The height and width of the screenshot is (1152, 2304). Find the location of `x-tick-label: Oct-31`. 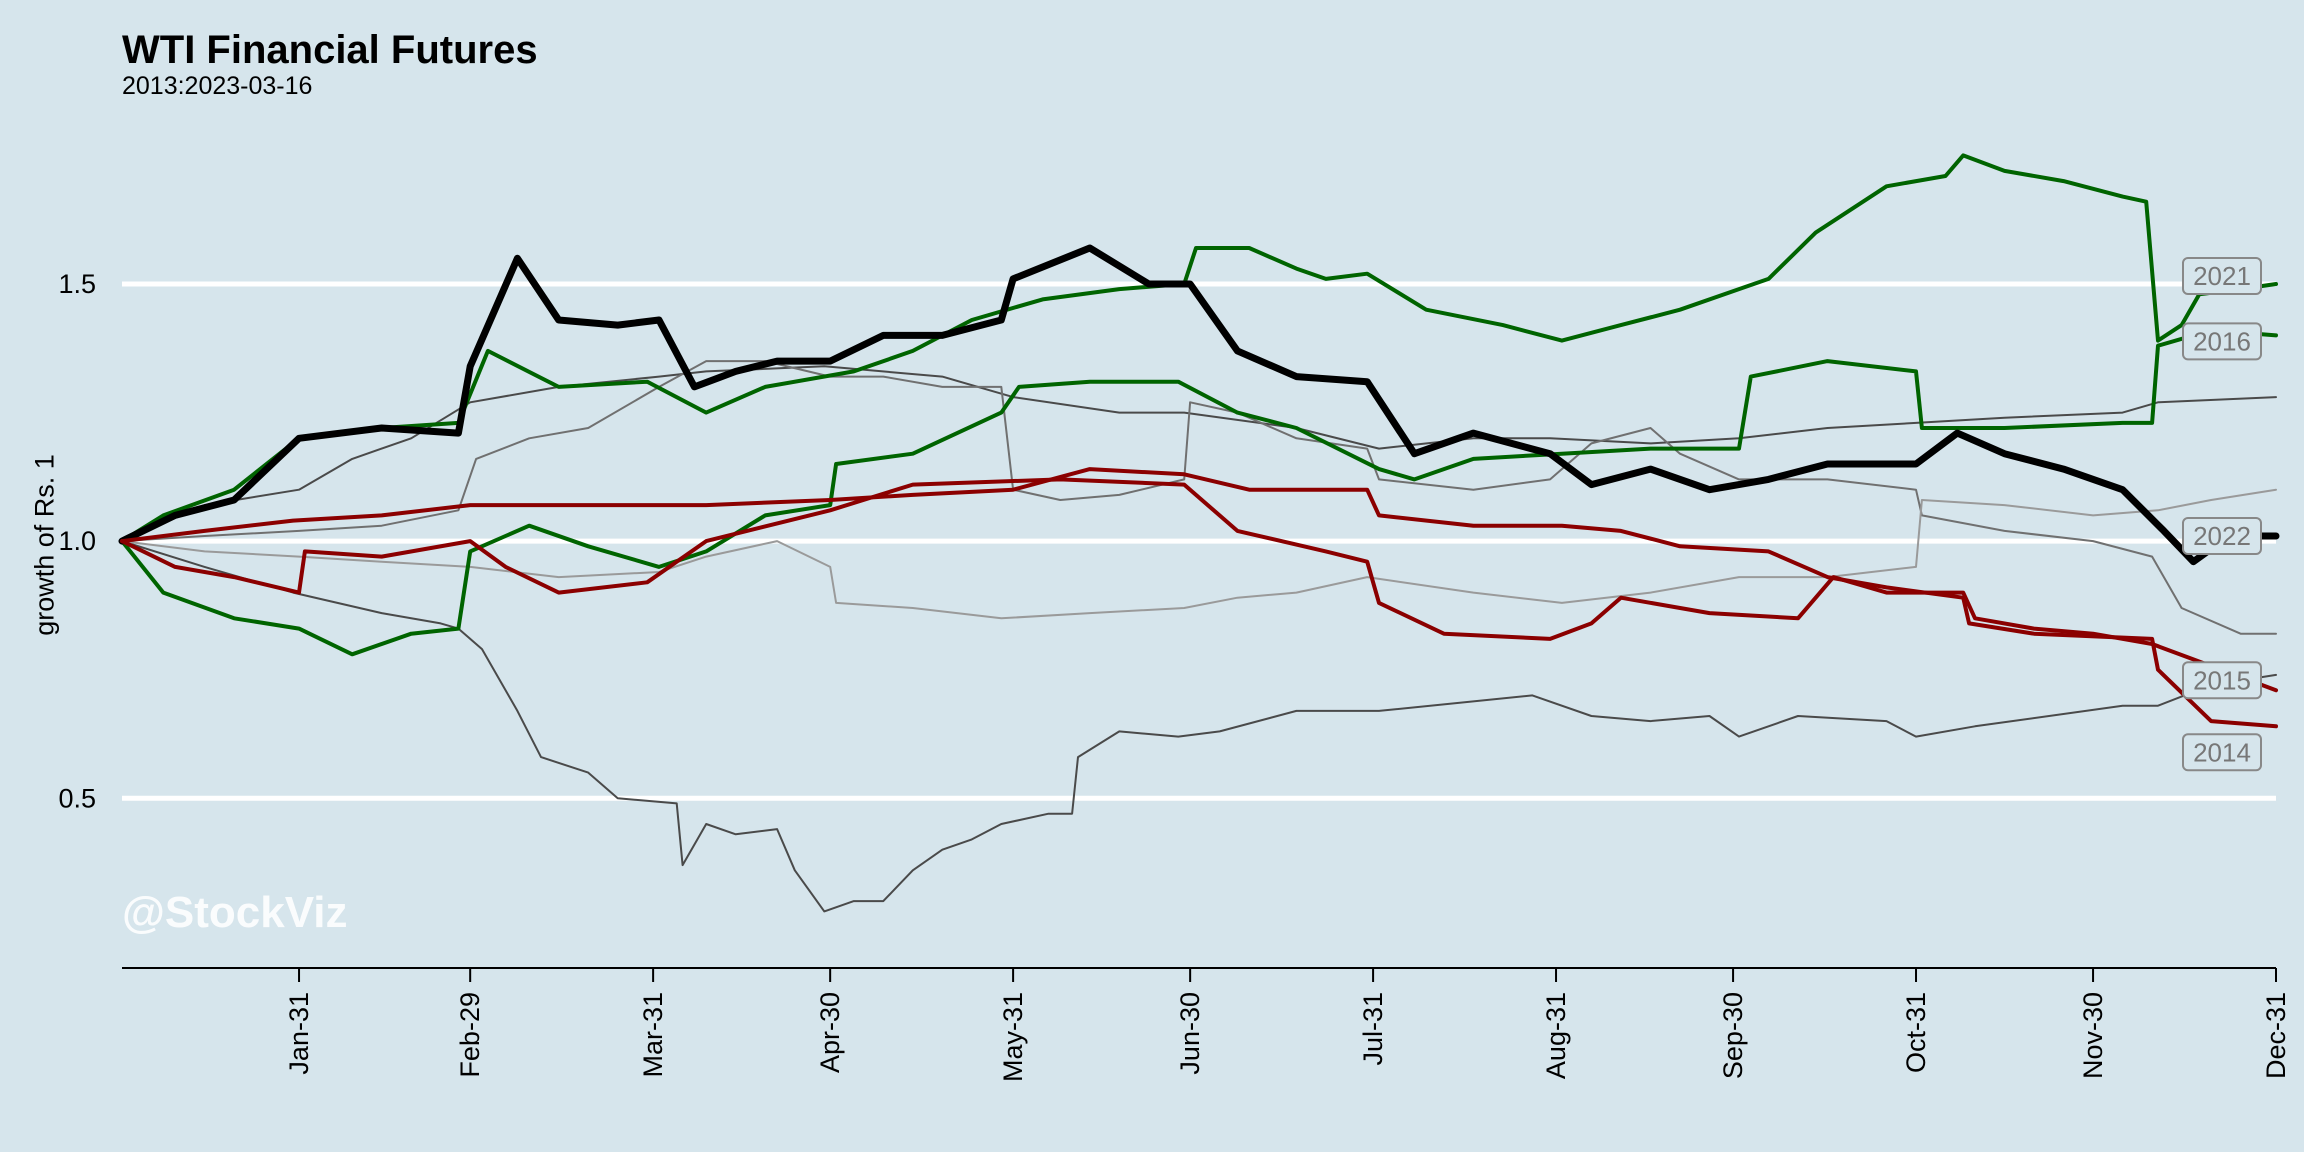

x-tick-label: Oct-31 is located at coordinates (1916, 1032).